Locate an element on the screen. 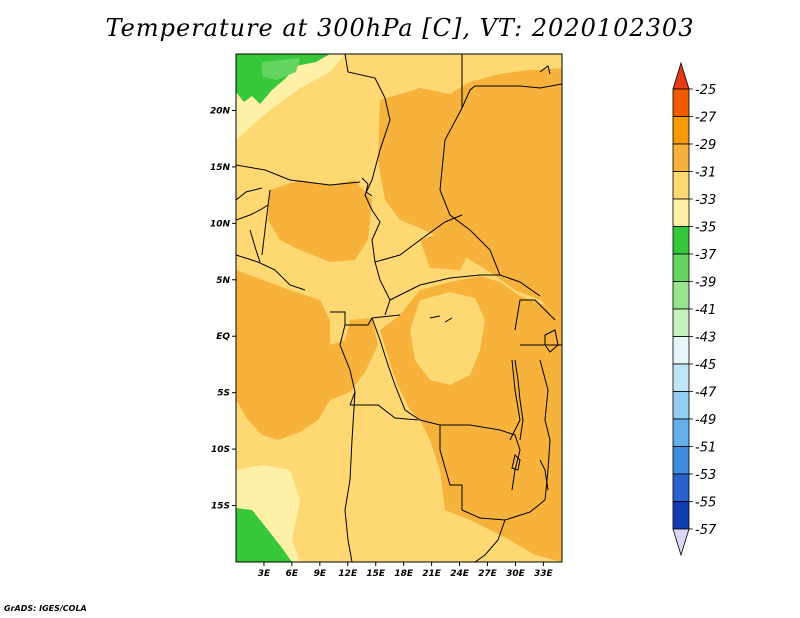 The image size is (800, 618). credit-text: GrADS: IGES/COLA is located at coordinates (45, 608).